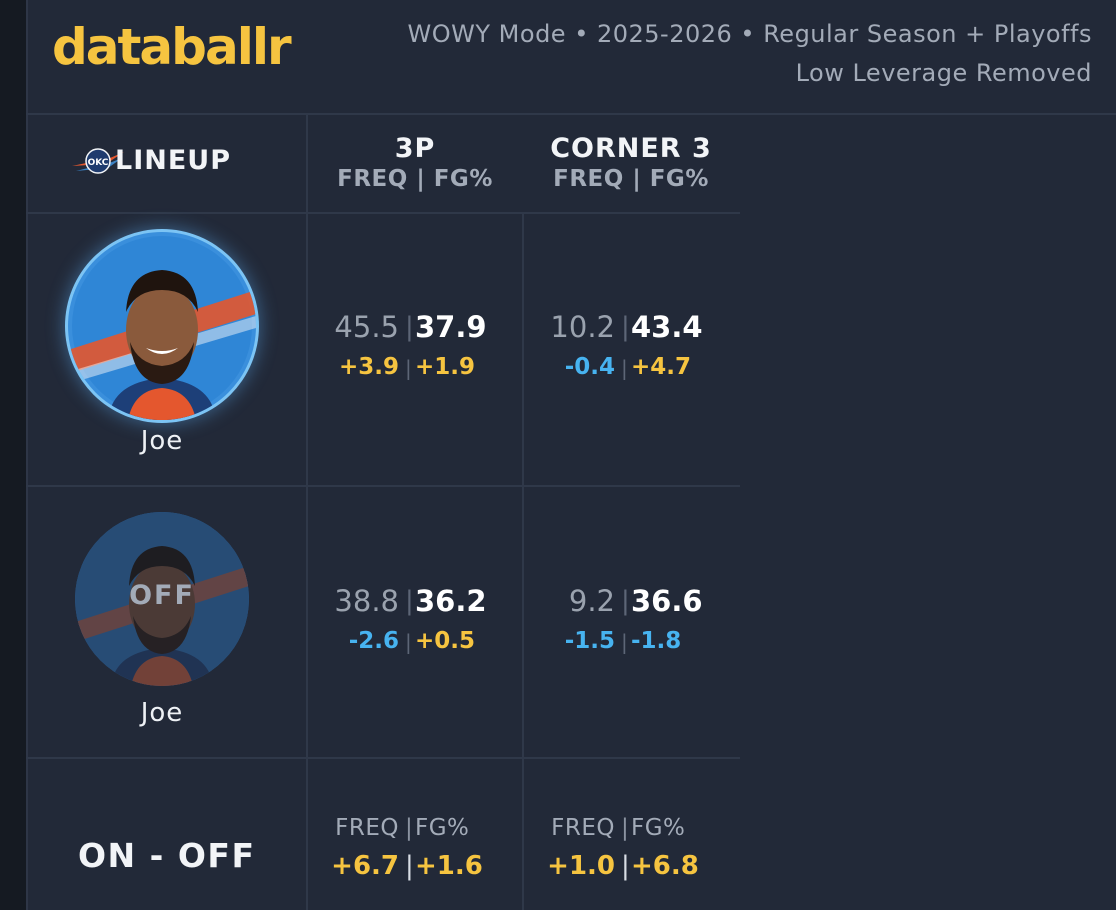  I want to click on column-header-3p: 3P FREQ | FG%, so click(415, 162).